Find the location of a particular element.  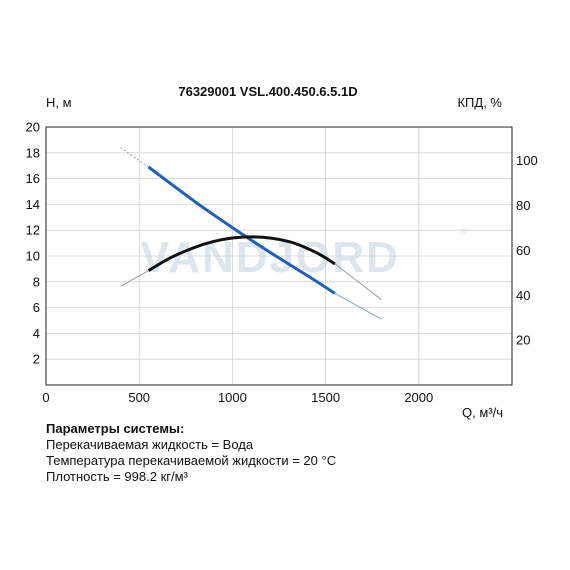

chart-title: 76329001 VSL.400.450.6.5.1D is located at coordinates (267, 91).